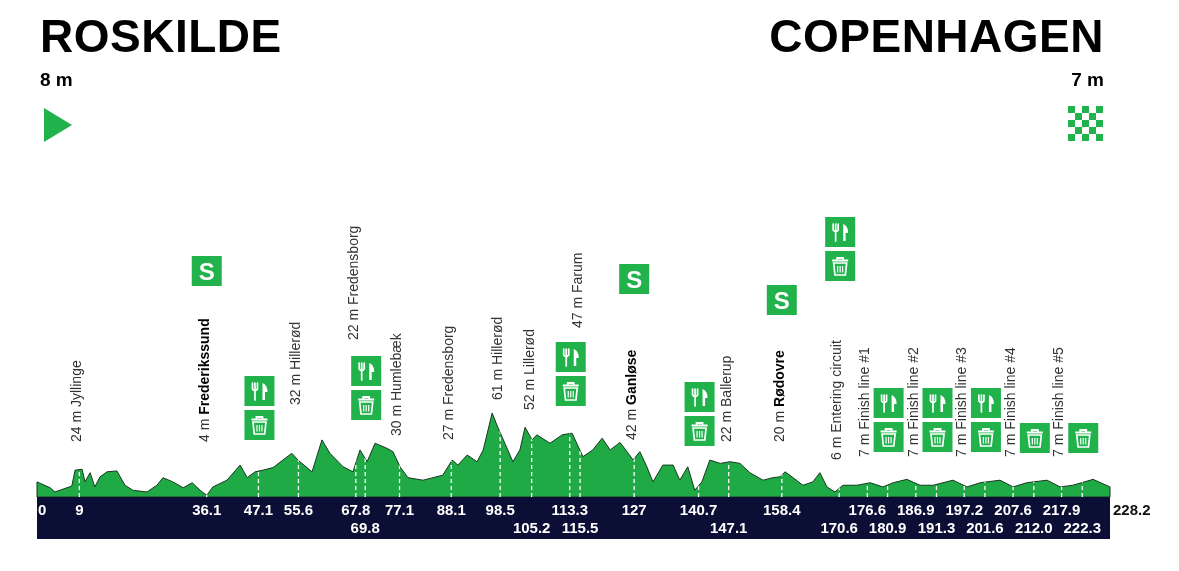  What do you see at coordinates (161, 36) in the screenshot?
I see `text: ROSKILDE` at bounding box center [161, 36].